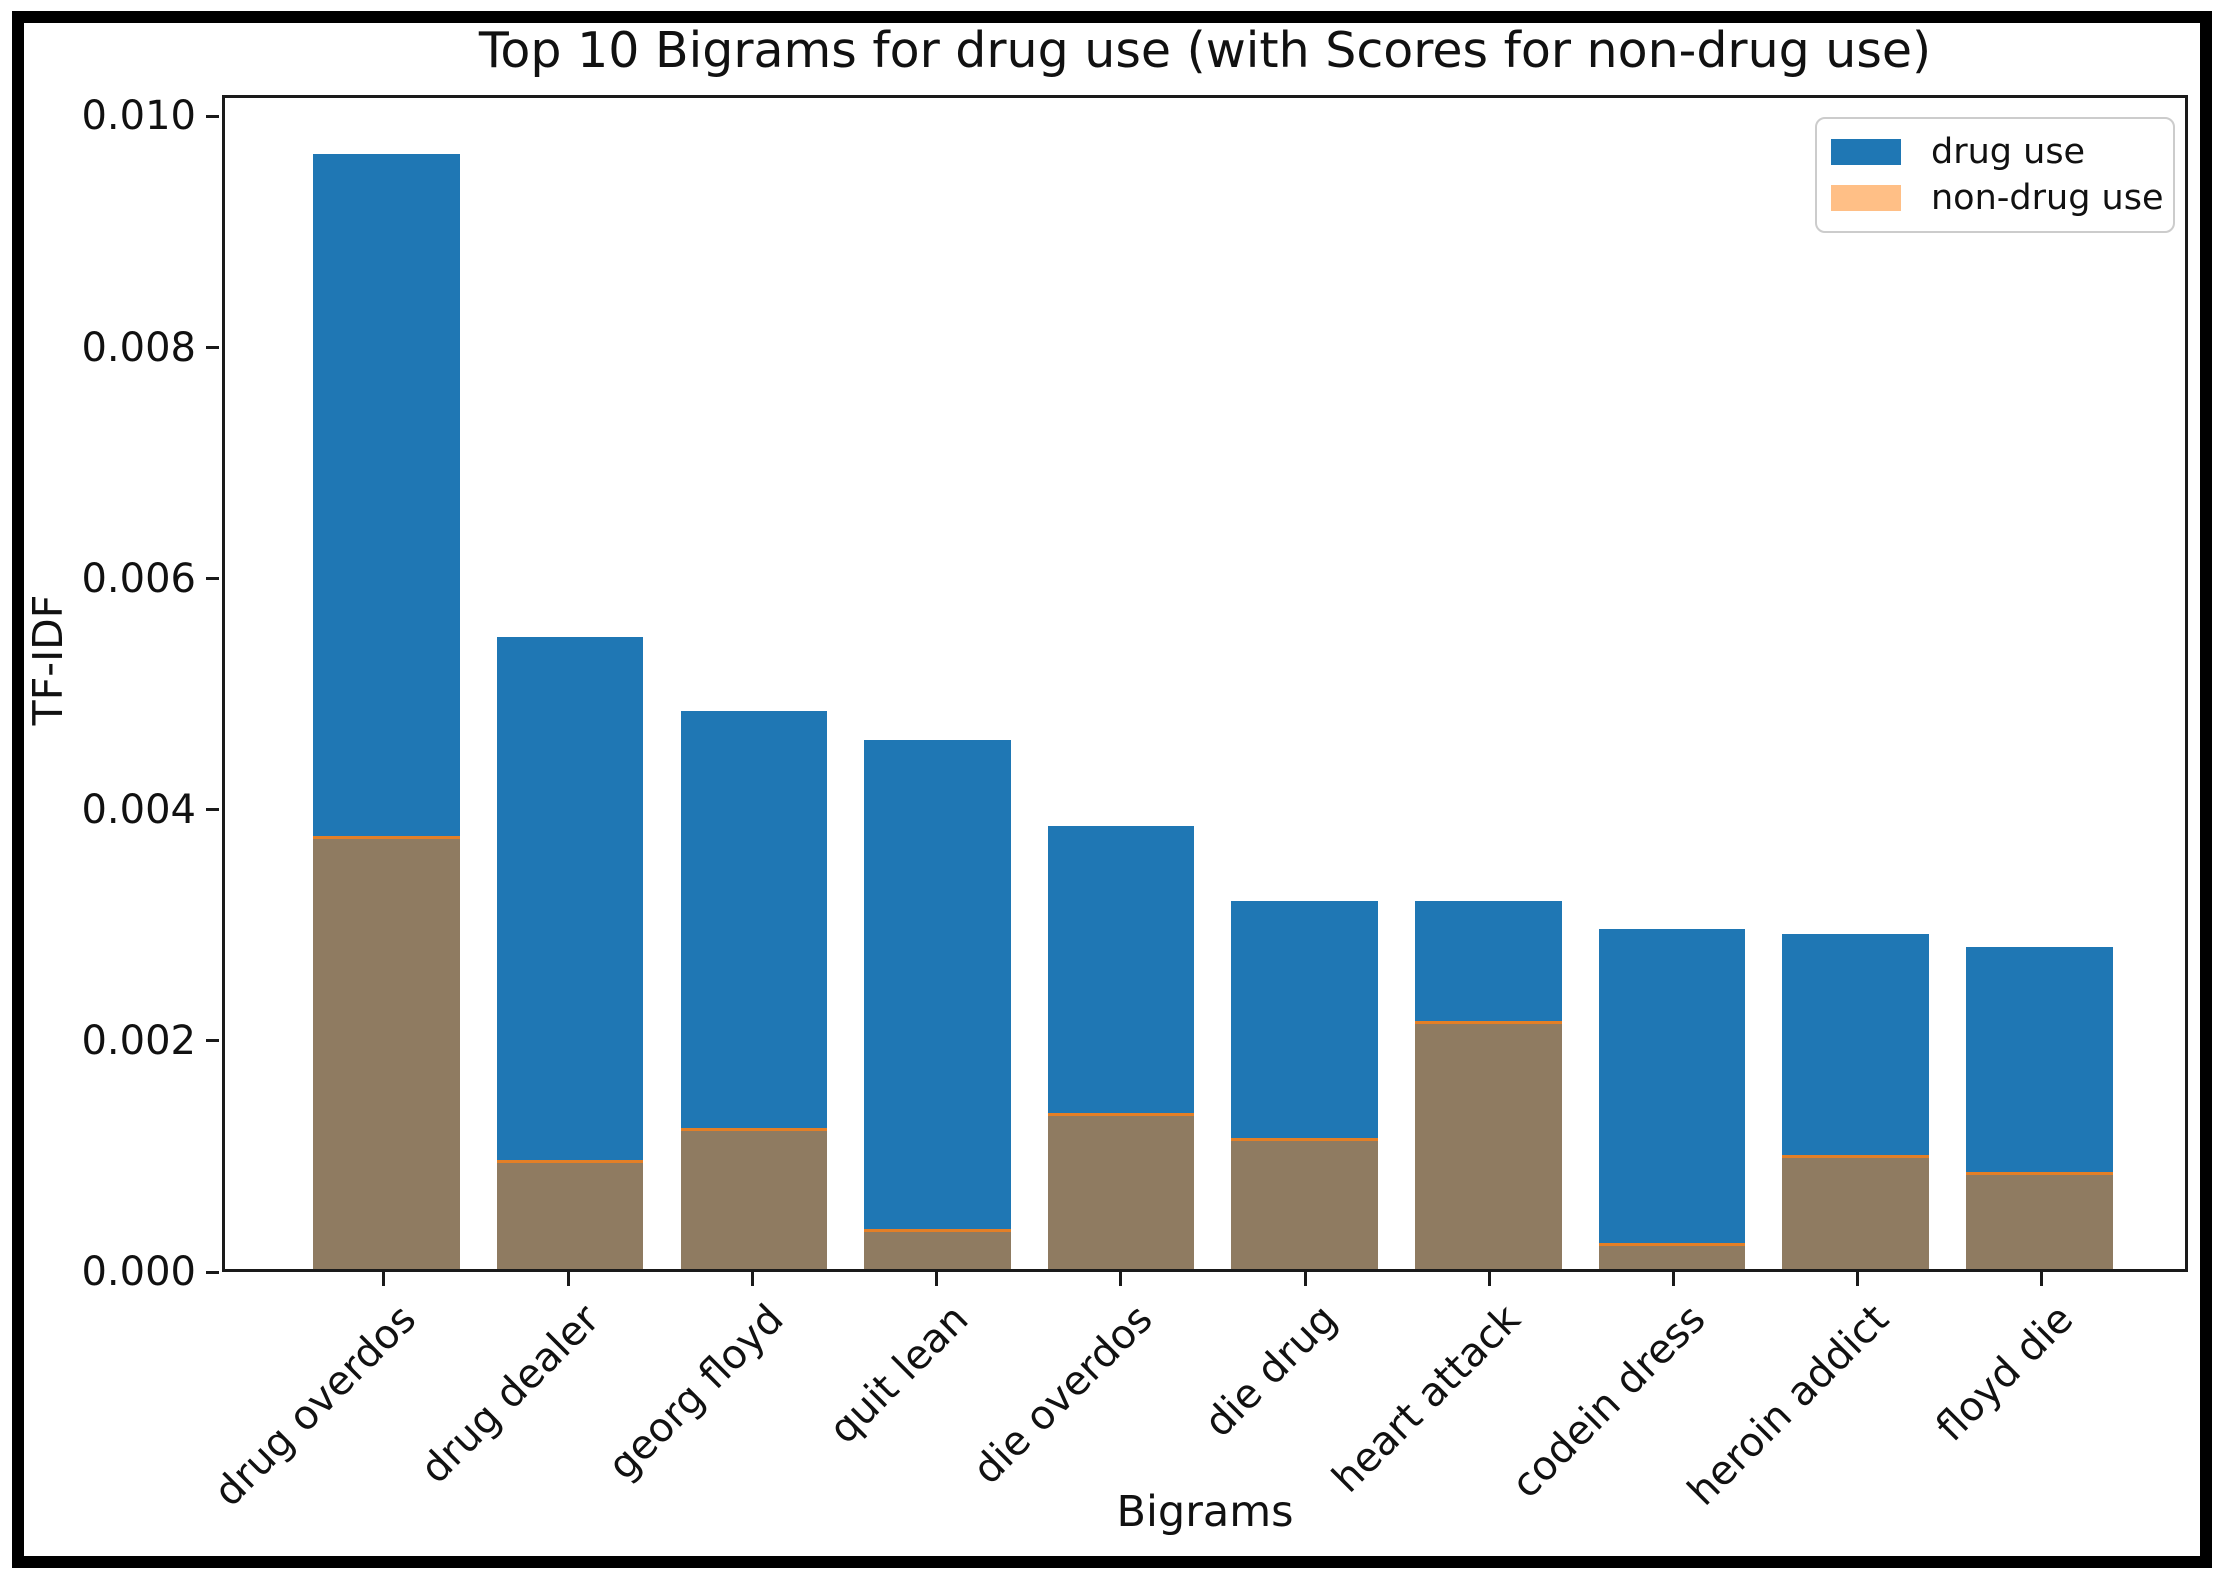  What do you see at coordinates (138, 1040) in the screenshot?
I see `y-tick-label: 0.002` at bounding box center [138, 1040].